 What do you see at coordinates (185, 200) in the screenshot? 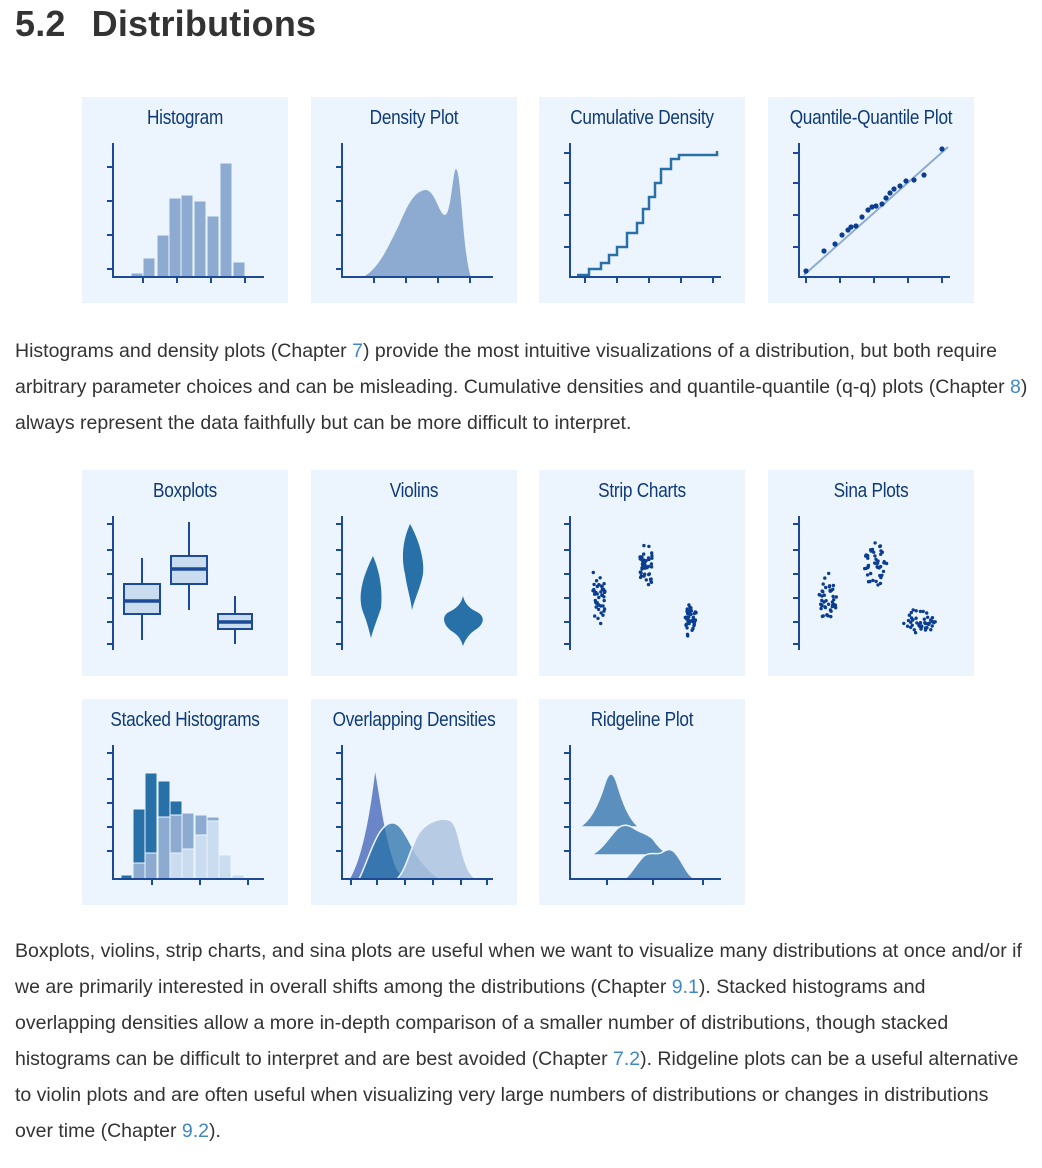
I see `histogram-tile: Histogram` at bounding box center [185, 200].